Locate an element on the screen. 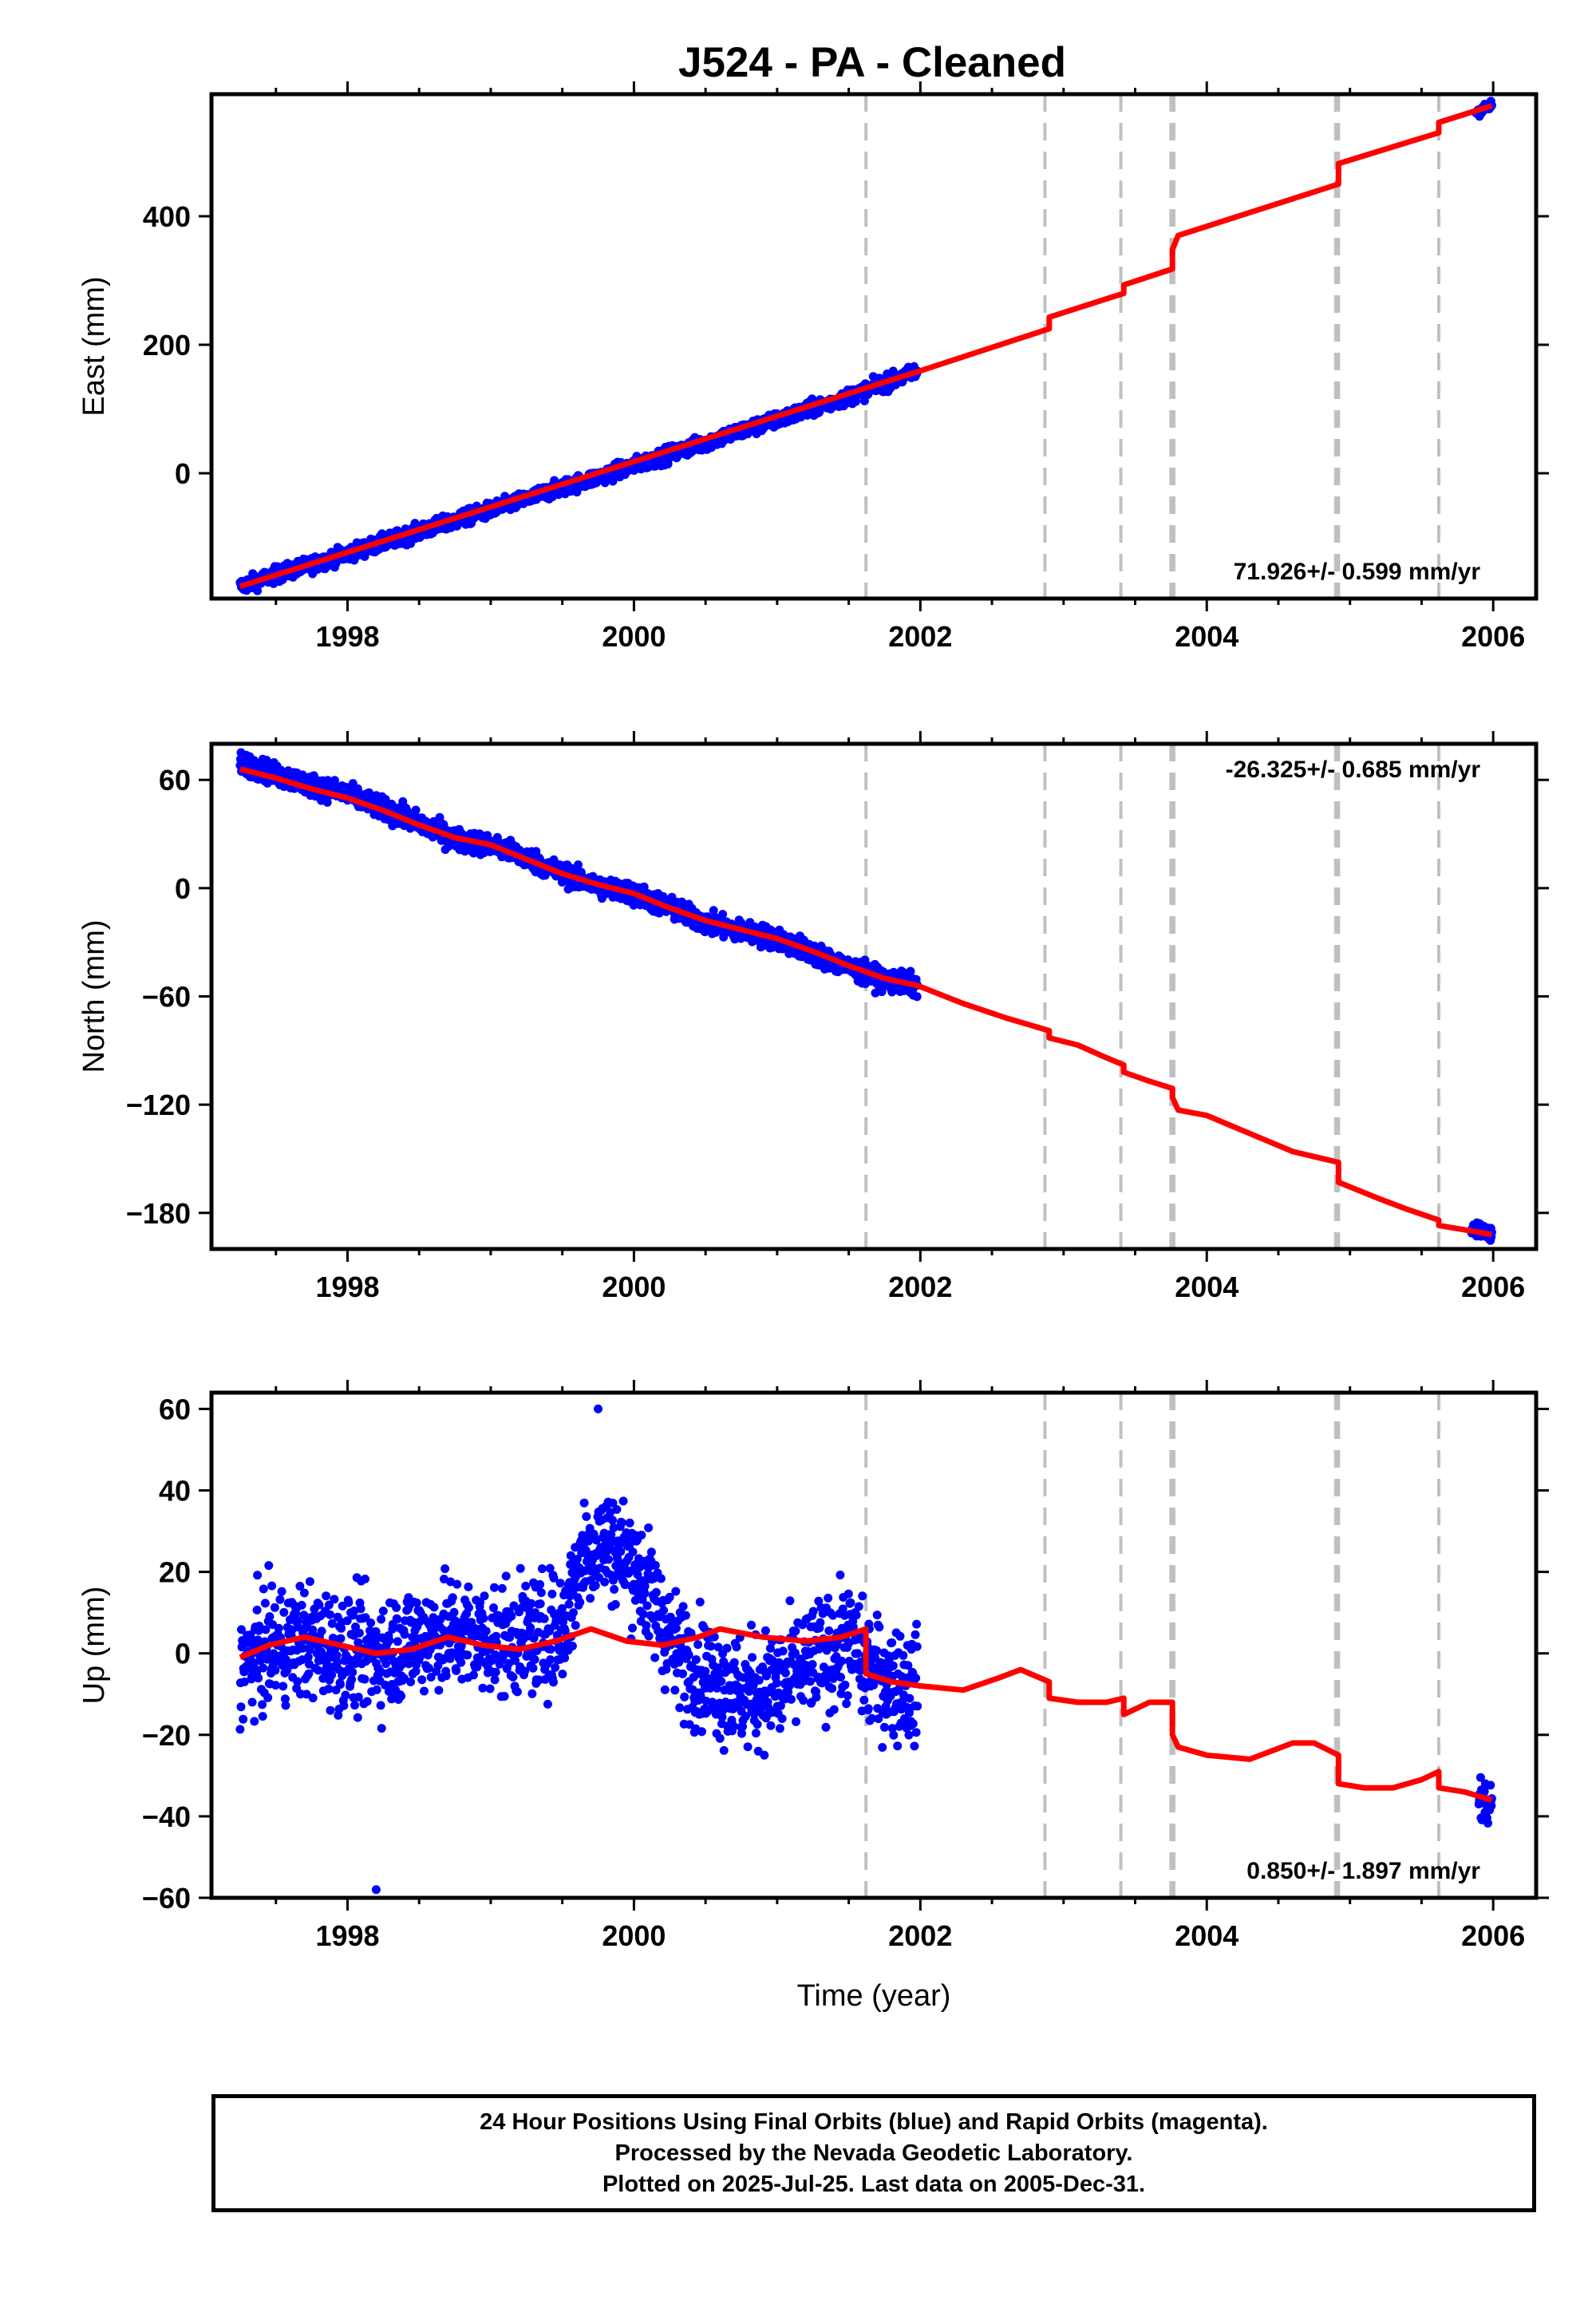 The image size is (1596, 2316). y-tick-label: 200 is located at coordinates (167, 345).